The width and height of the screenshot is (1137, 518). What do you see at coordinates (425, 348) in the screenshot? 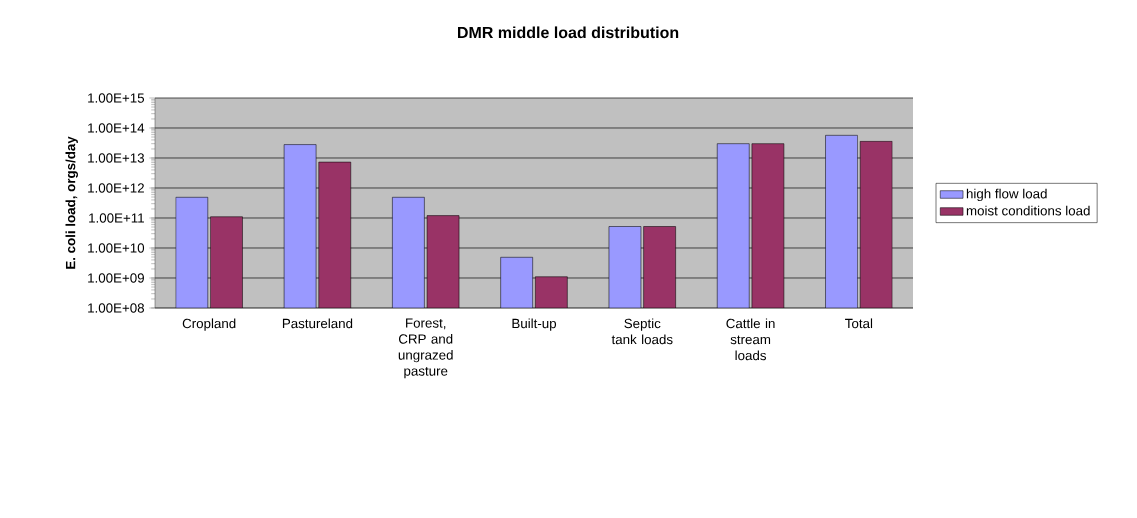
I see `x-tick-label: Forest, CRP and ungrazed pasture` at bounding box center [425, 348].